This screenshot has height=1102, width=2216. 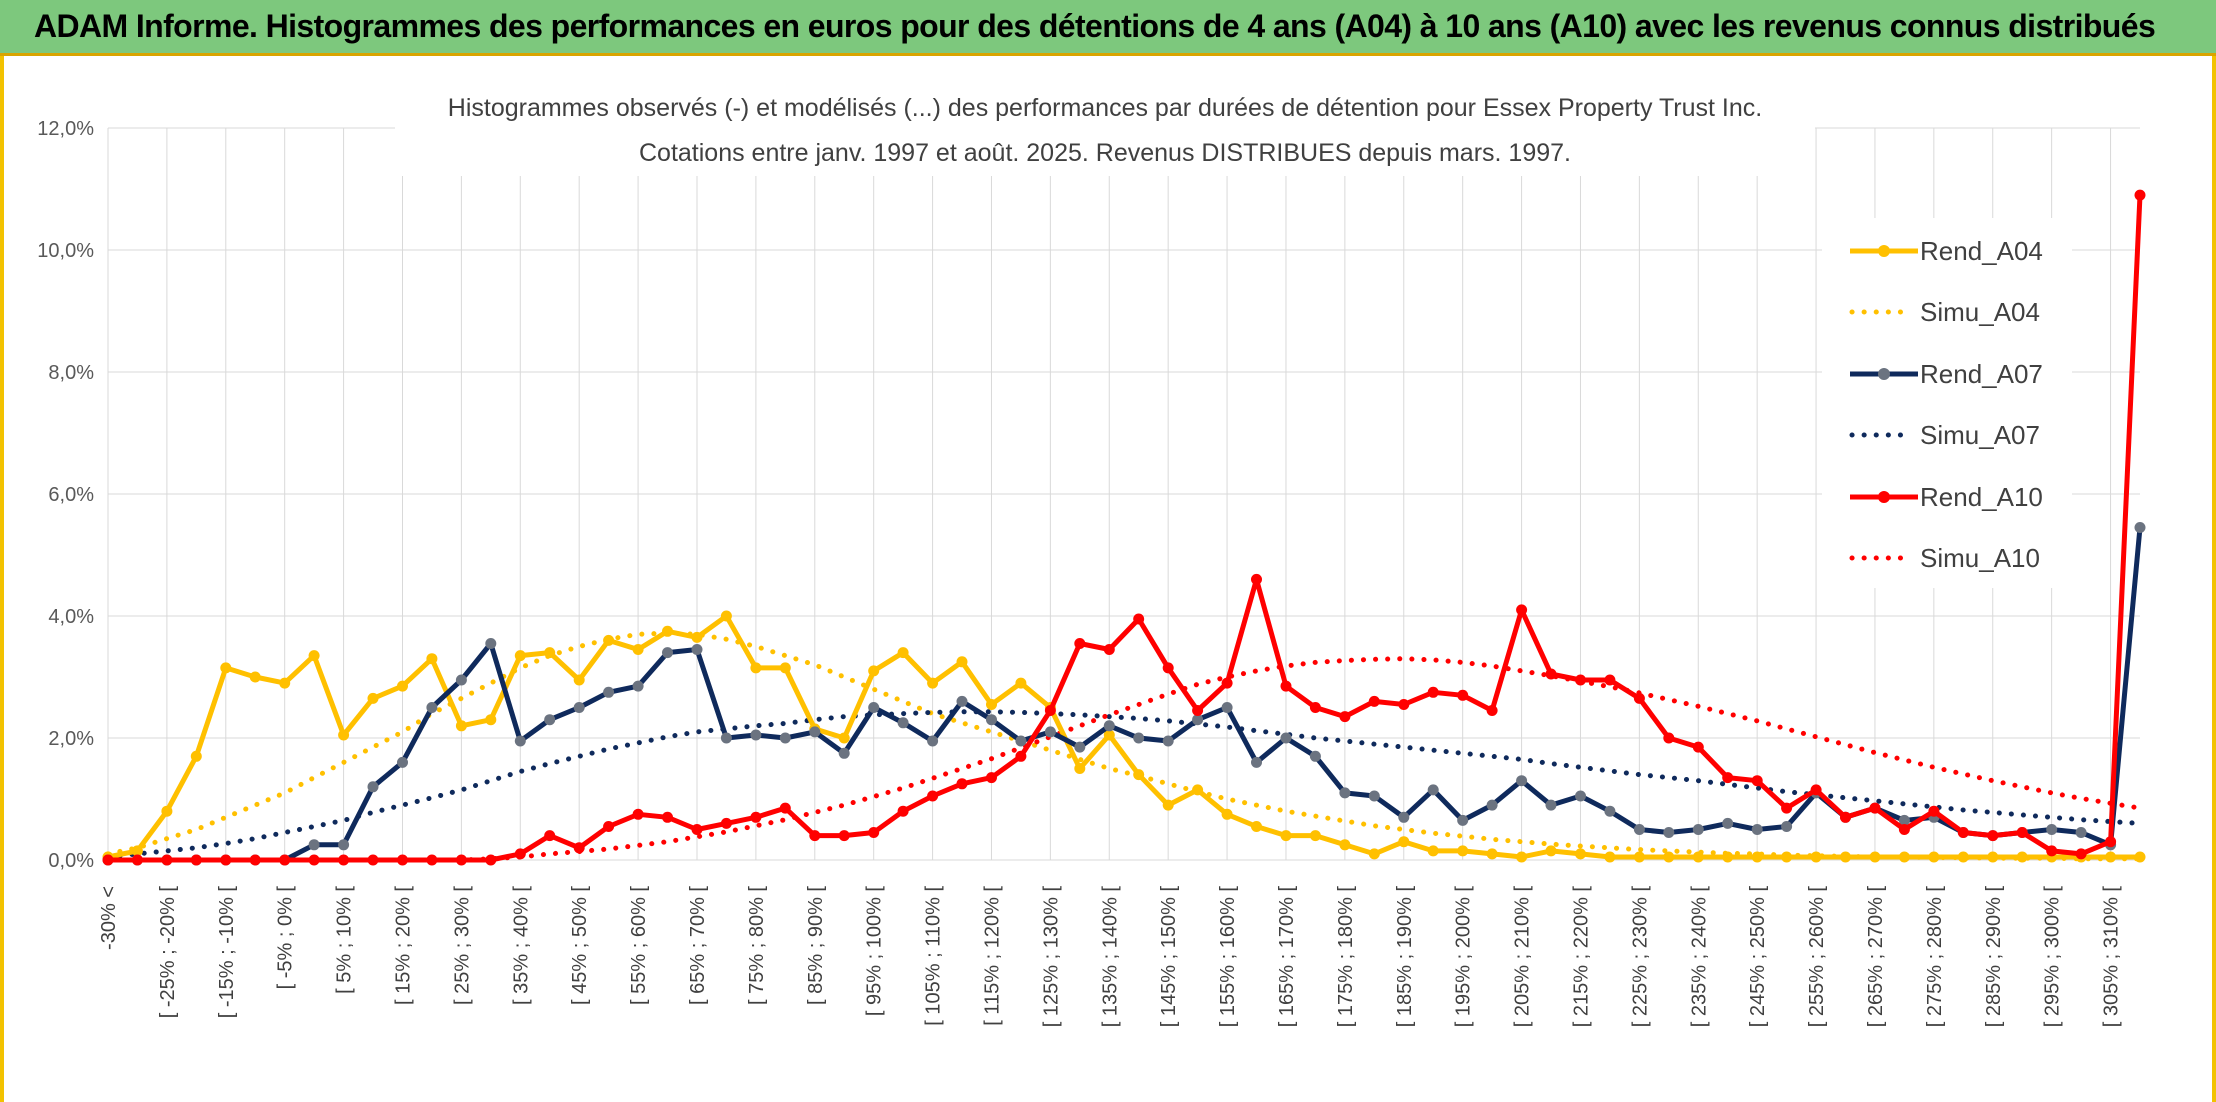 I want to click on legend-background, so click(x=1947, y=403).